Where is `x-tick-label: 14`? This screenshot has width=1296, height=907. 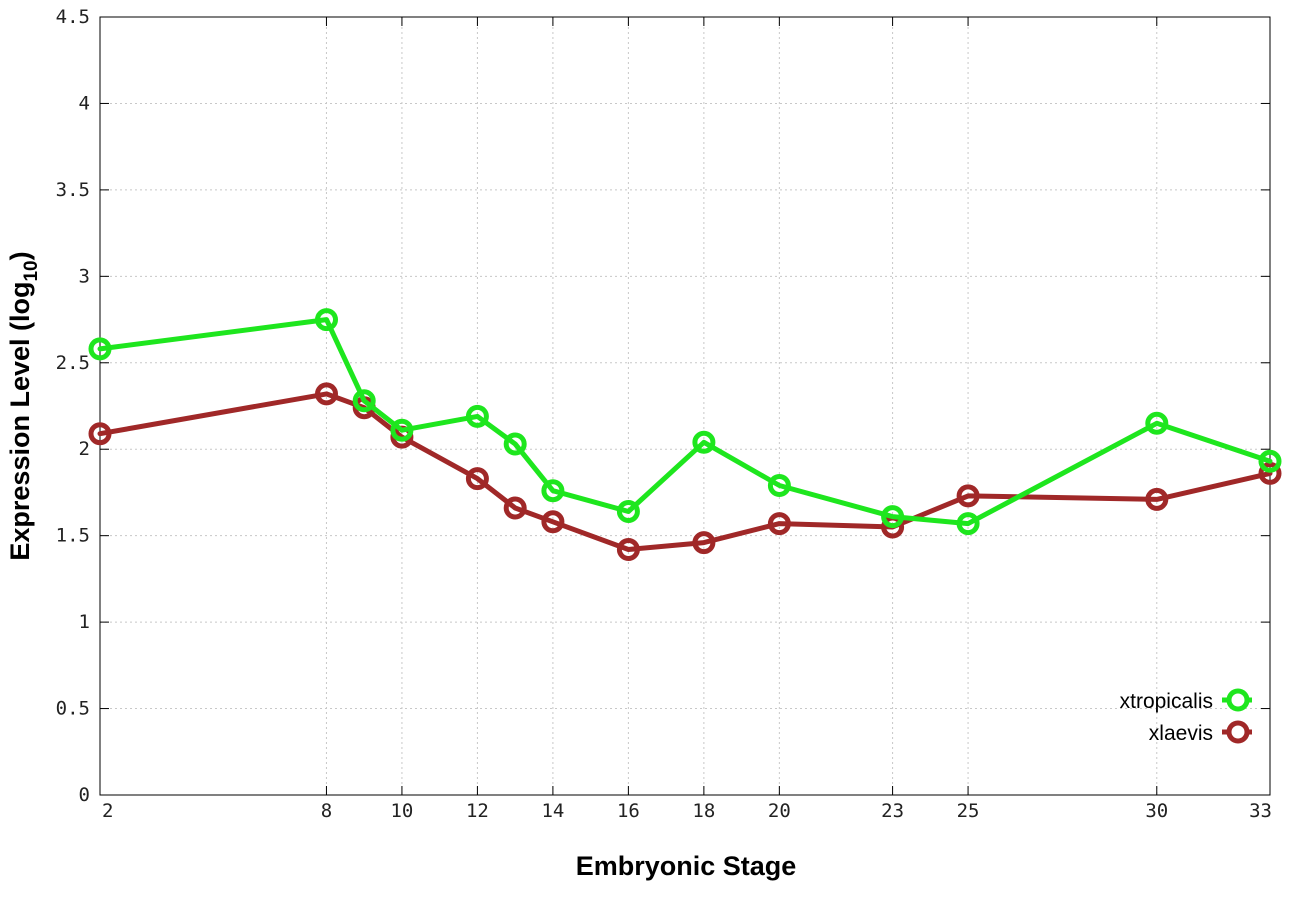 x-tick-label: 14 is located at coordinates (552, 811).